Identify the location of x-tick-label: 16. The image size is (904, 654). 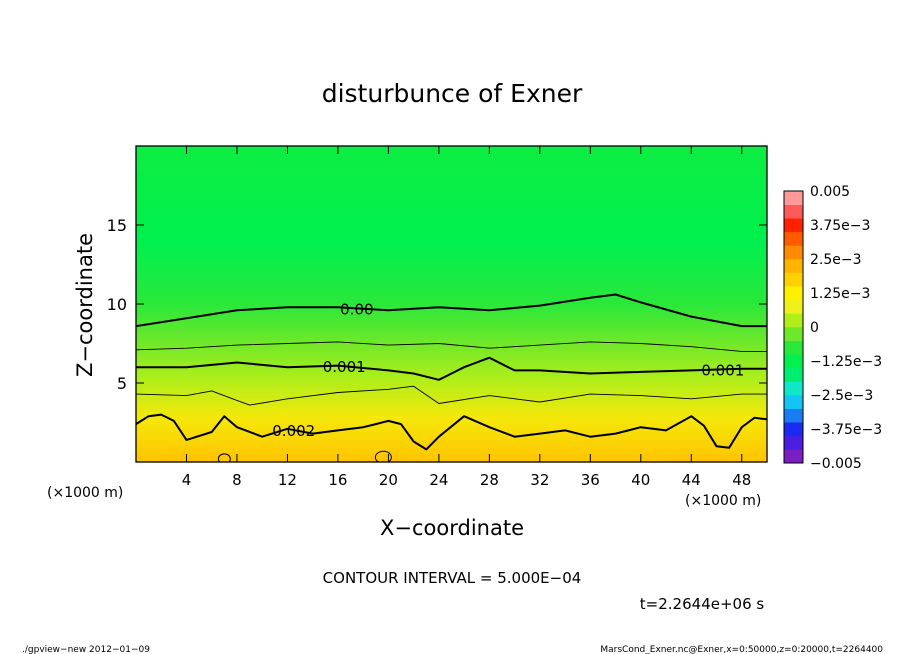
(337, 480).